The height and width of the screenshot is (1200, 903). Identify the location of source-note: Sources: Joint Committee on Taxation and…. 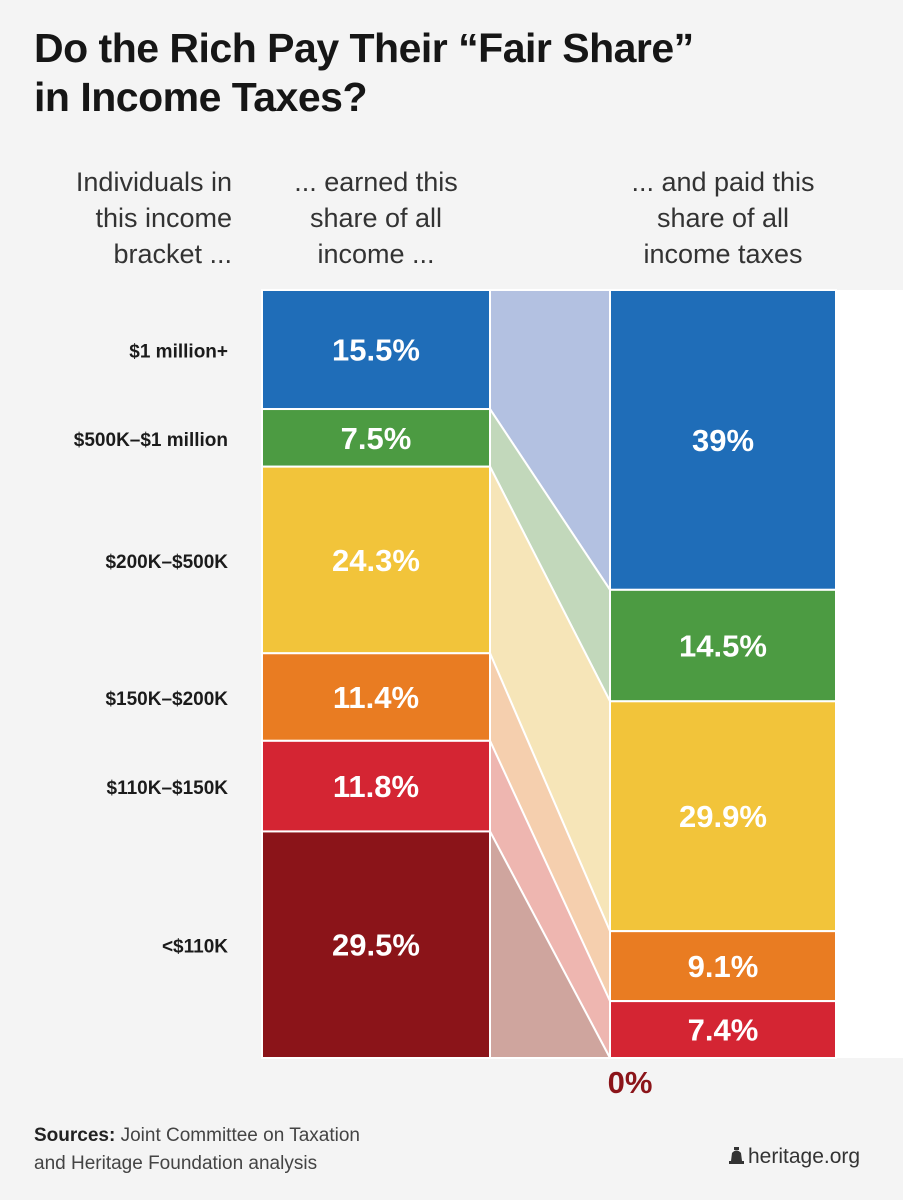
(197, 1150).